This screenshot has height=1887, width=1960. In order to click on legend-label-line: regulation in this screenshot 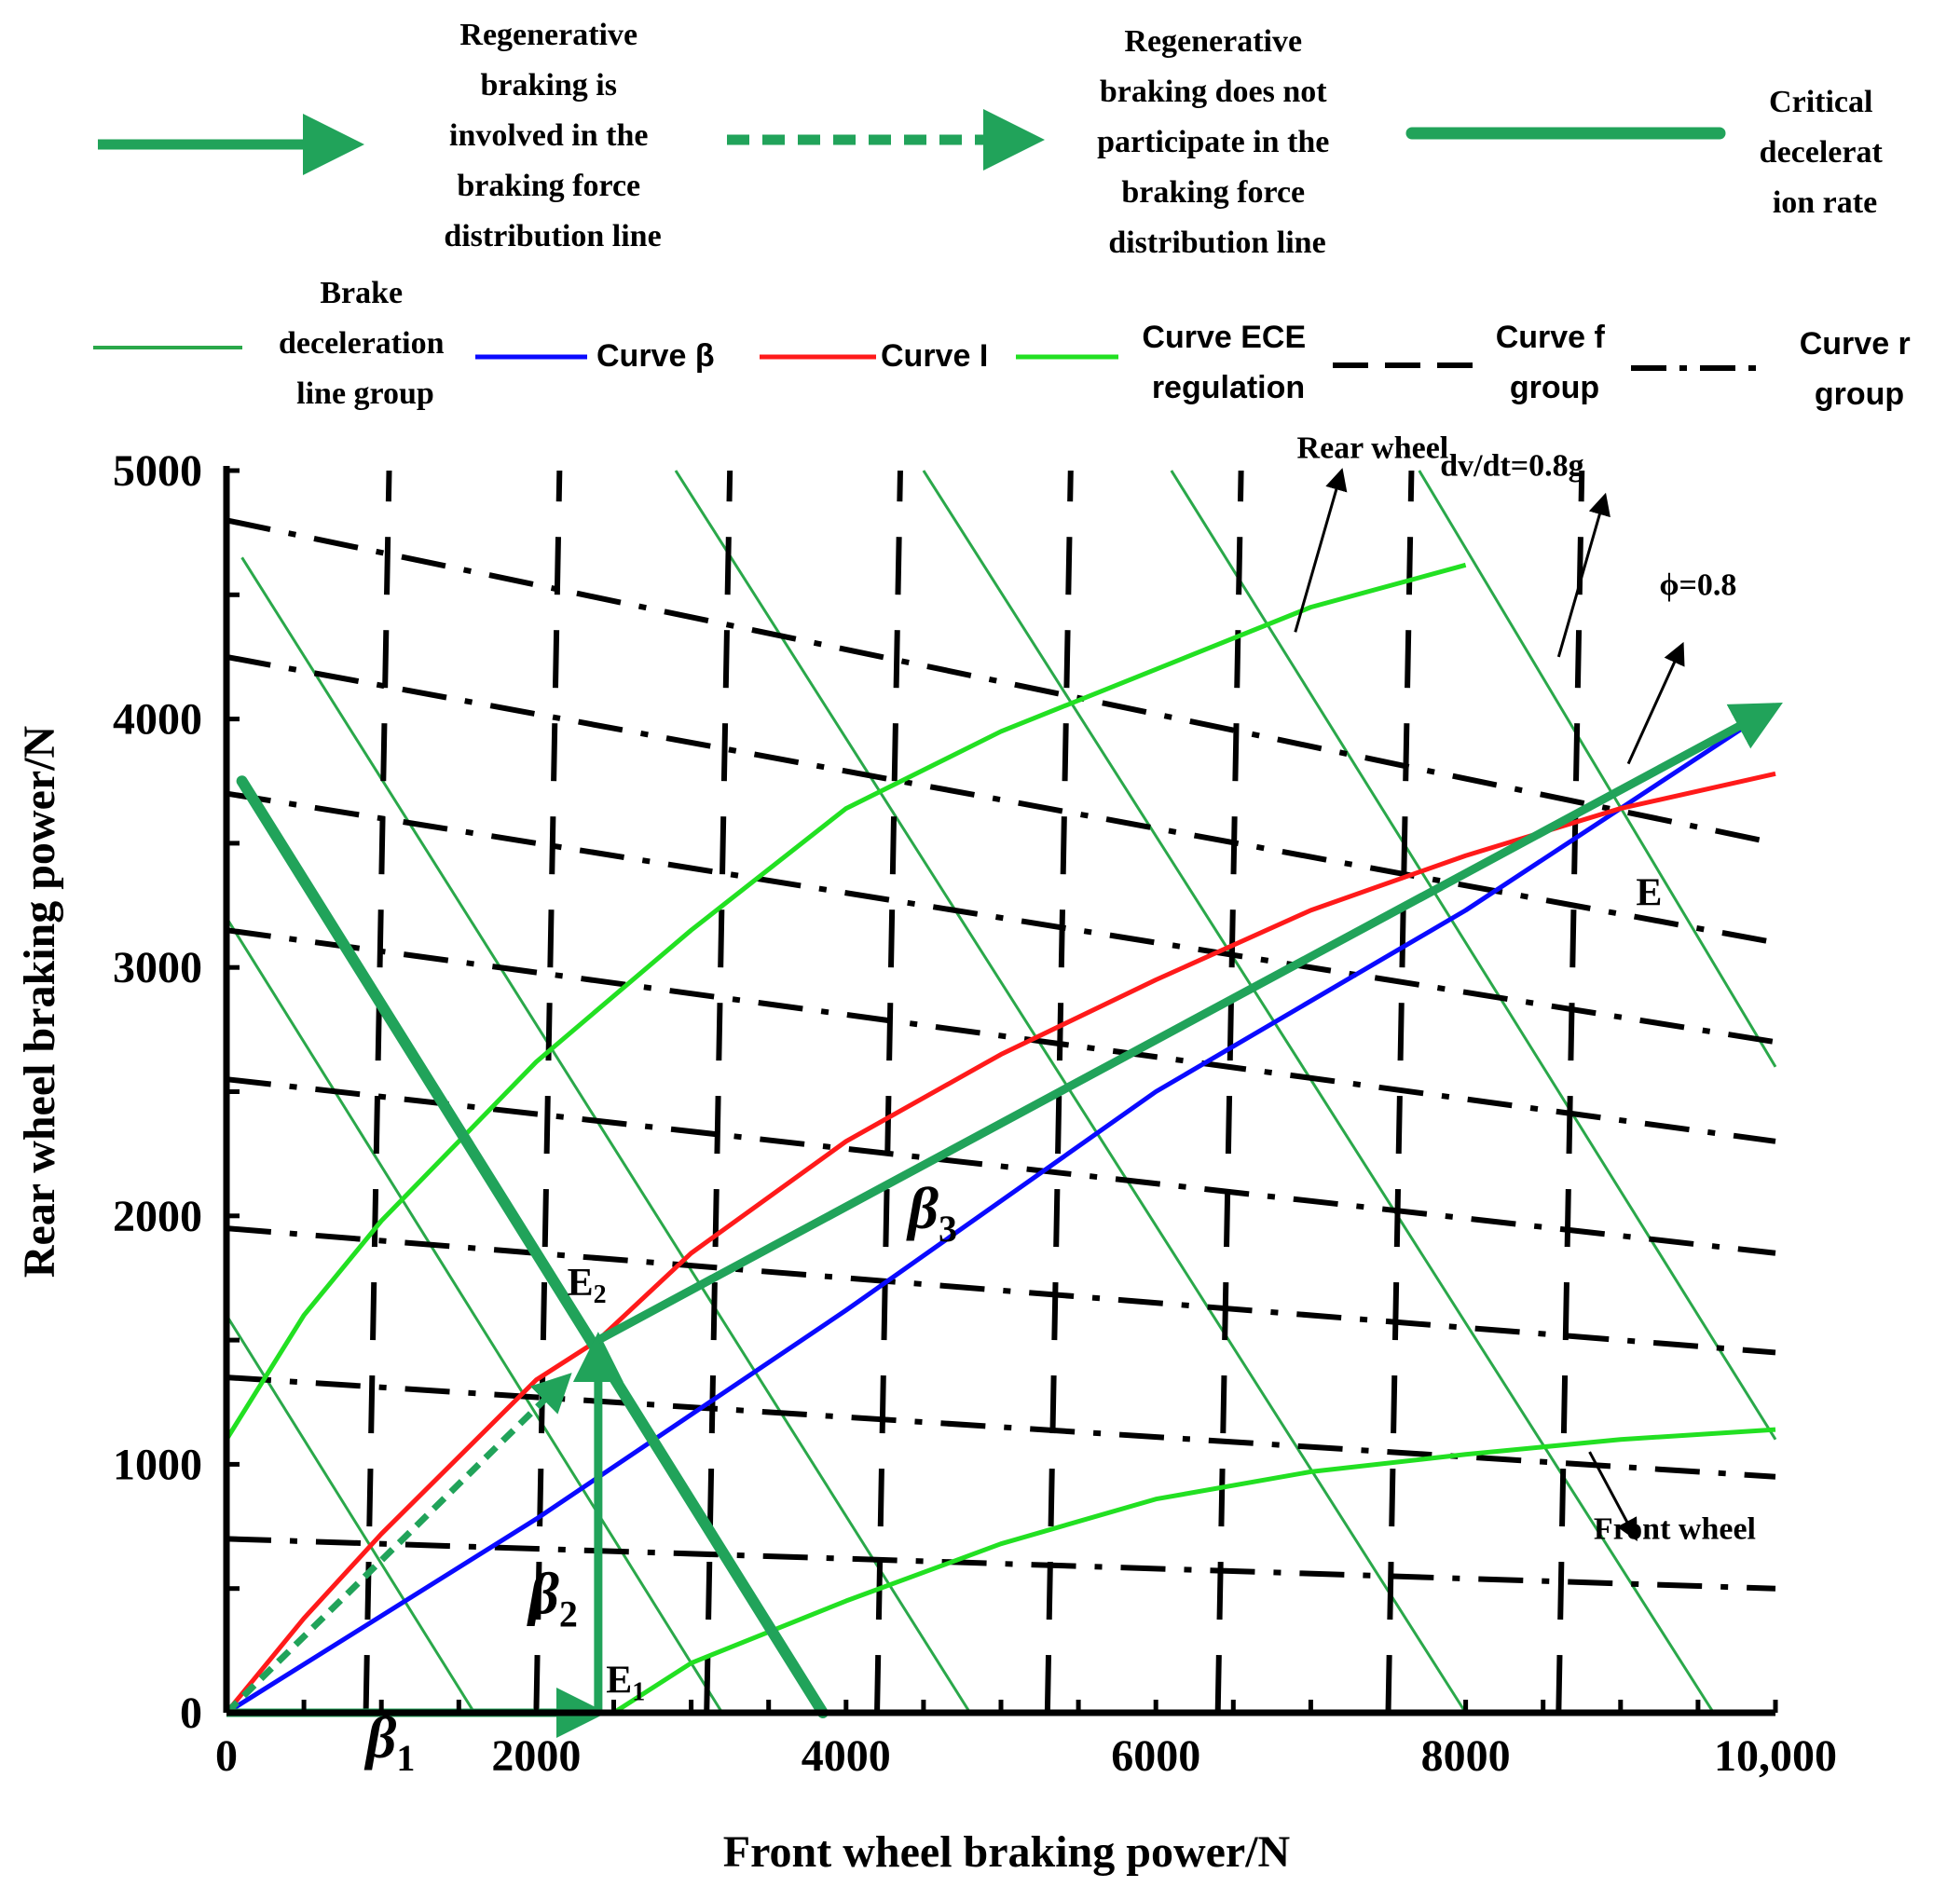, I will do `click(1228, 387)`.